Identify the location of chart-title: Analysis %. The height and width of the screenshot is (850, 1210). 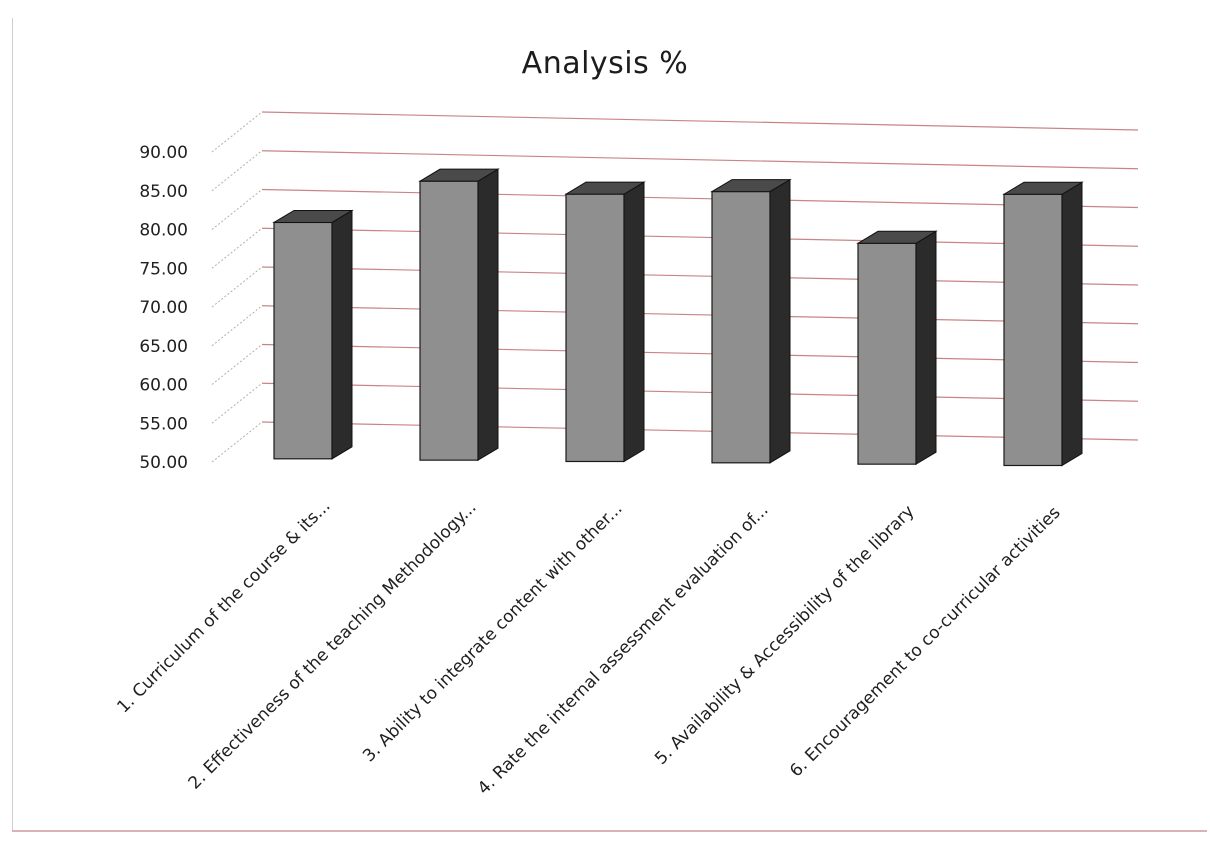
(605, 63).